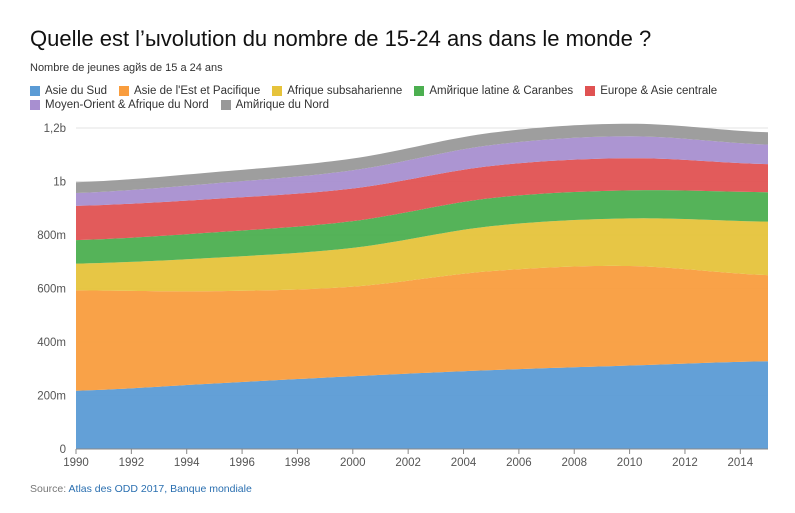 Image resolution: width=795 pixels, height=513 pixels. Describe the element at coordinates (422, 255) in the screenshot. I see `area-series-afrique-subsaharienne` at that location.